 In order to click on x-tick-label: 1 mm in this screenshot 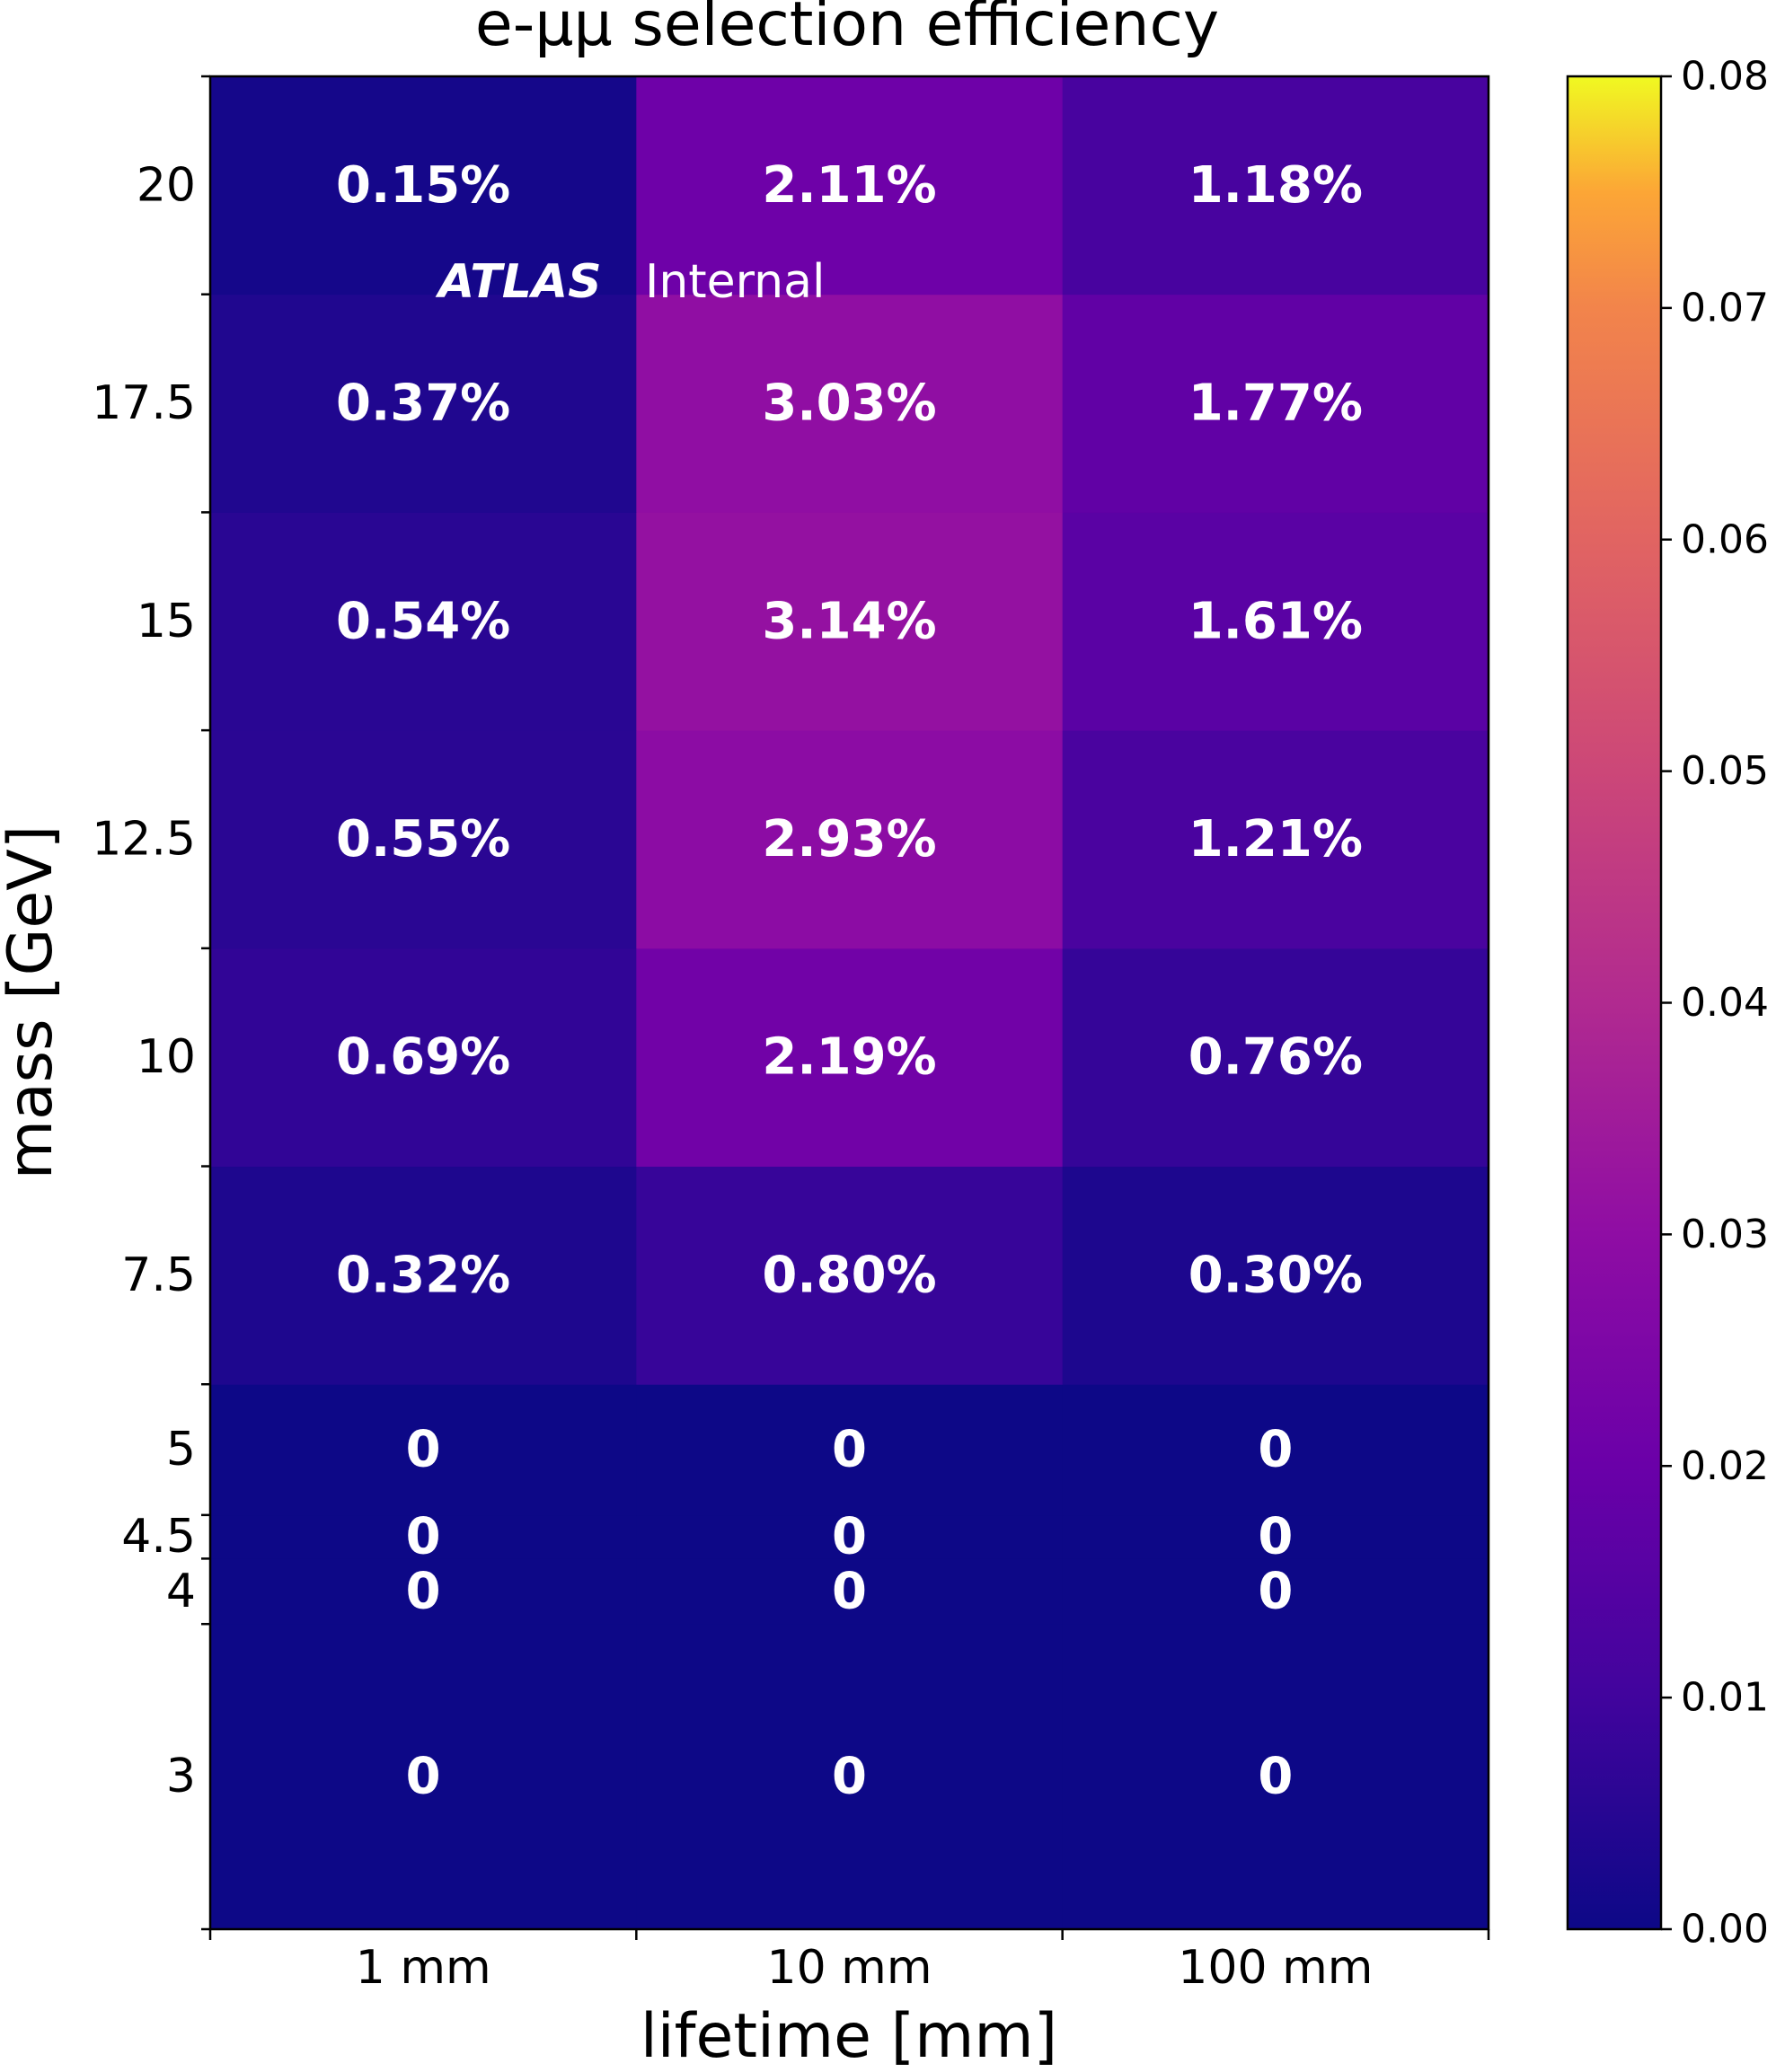, I will do `click(423, 1968)`.